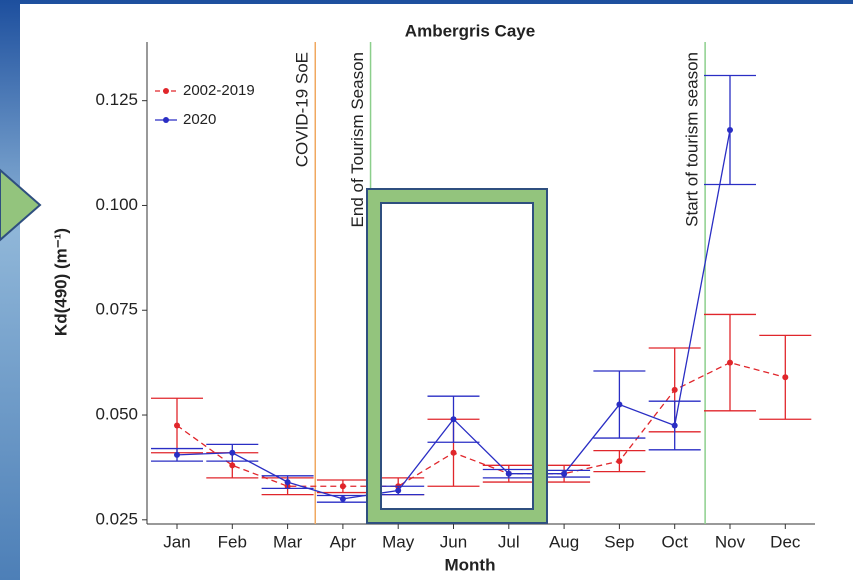  I want to click on x-tick-label: Oct, so click(674, 541).